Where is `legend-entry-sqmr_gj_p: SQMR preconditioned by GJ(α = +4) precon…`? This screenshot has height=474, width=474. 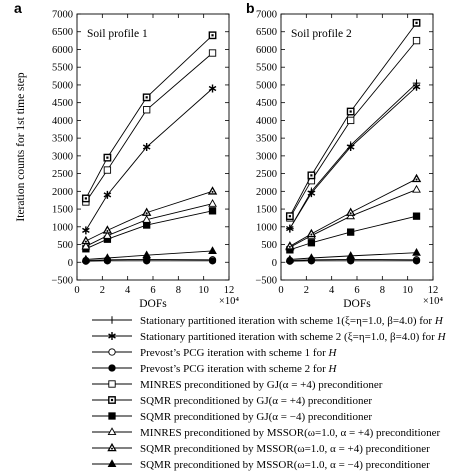 legend-entry-sqmr_gj_p: SQMR preconditioned by GJ(α = +4) precon… is located at coordinates (232, 401).